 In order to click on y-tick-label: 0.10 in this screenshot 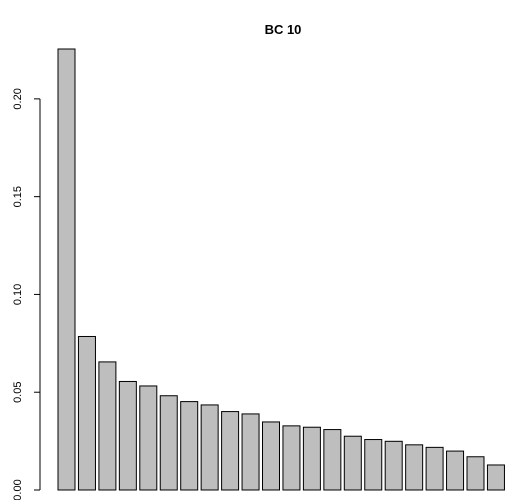, I will do `click(18, 294)`.